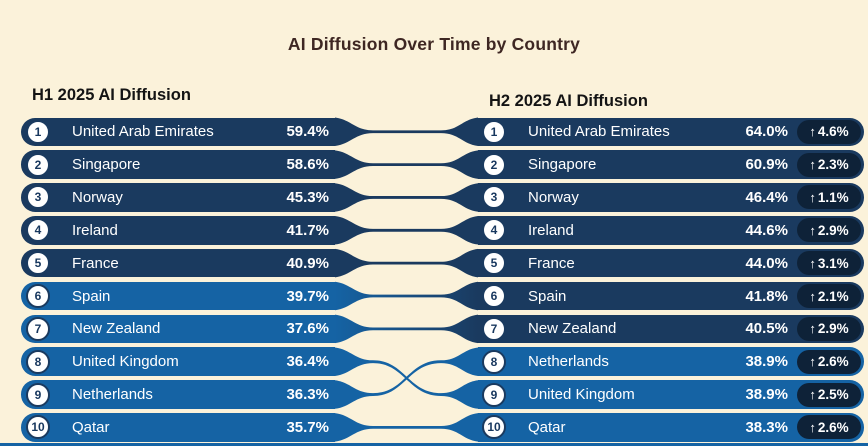 The height and width of the screenshot is (446, 868). Describe the element at coordinates (106, 165) in the screenshot. I see `country-label: Singapore` at that location.